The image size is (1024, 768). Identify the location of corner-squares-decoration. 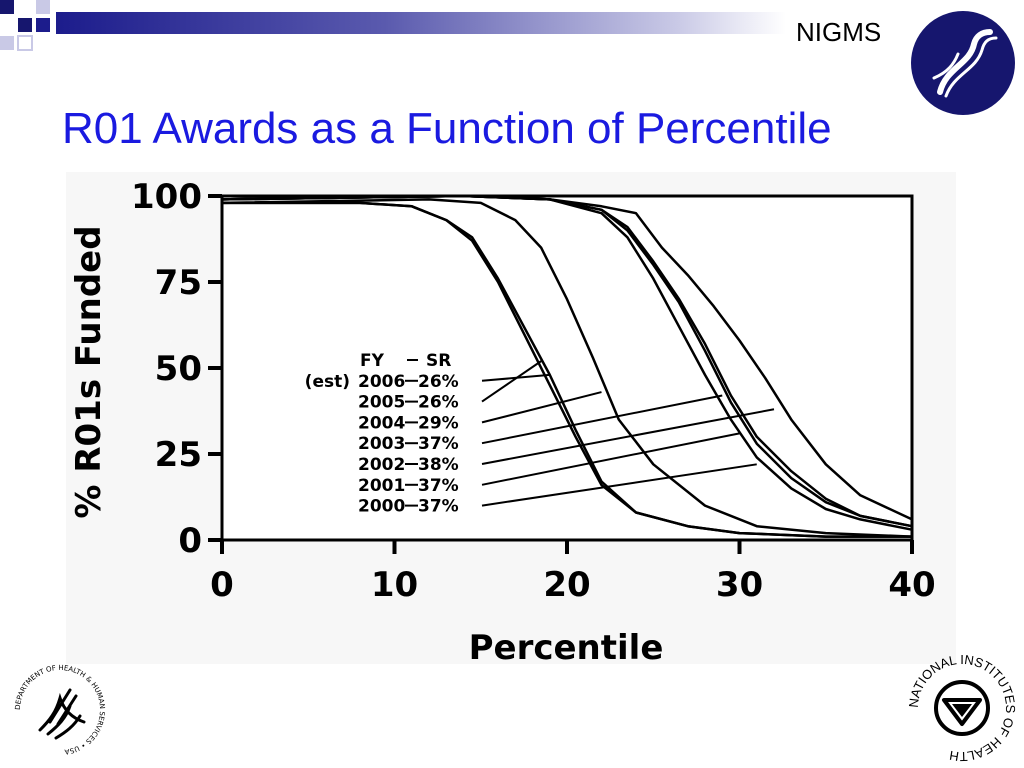
(25, 25).